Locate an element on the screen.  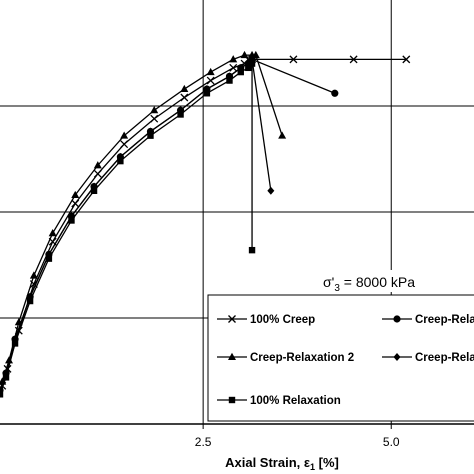
legend-label-4: 100% Relaxation is located at coordinates (295, 401).